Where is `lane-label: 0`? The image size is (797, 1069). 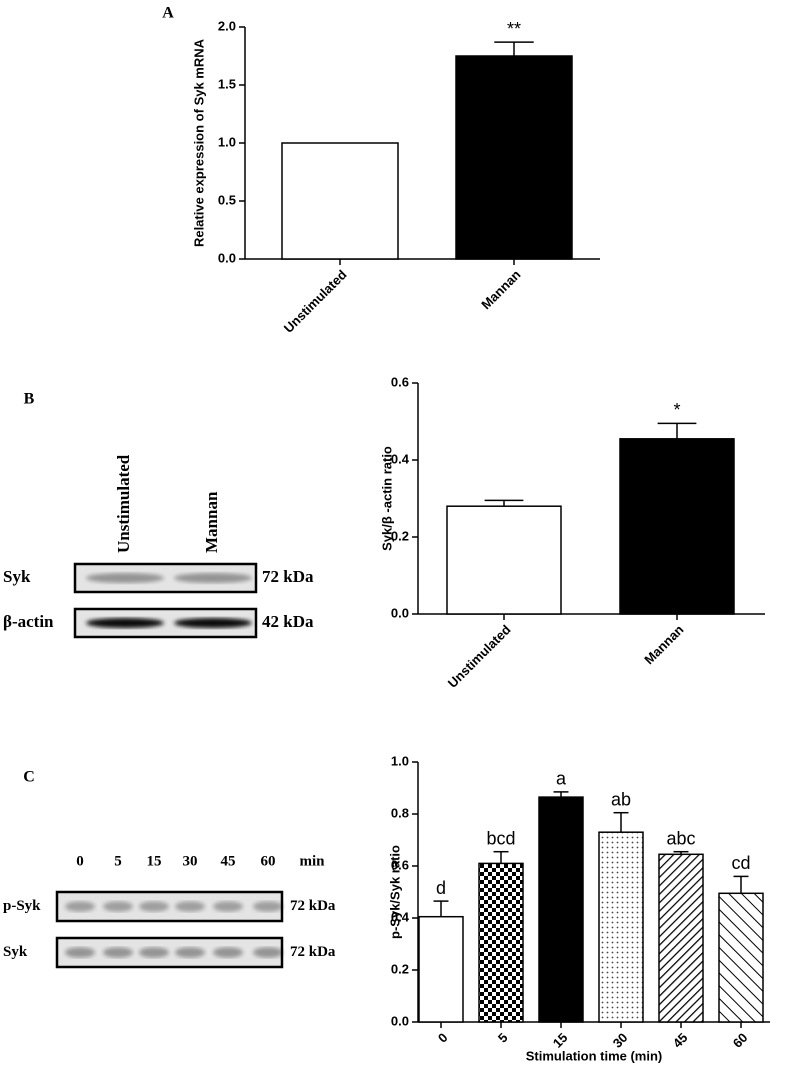 lane-label: 0 is located at coordinates (80, 861).